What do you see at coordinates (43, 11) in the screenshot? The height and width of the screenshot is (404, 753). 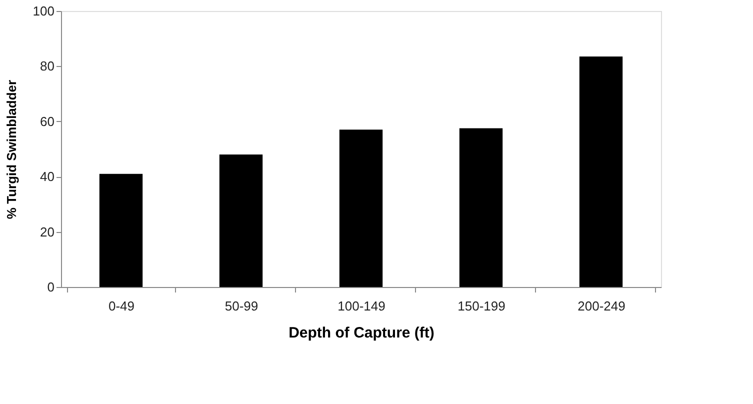 I see `y-tick-label: 100` at bounding box center [43, 11].